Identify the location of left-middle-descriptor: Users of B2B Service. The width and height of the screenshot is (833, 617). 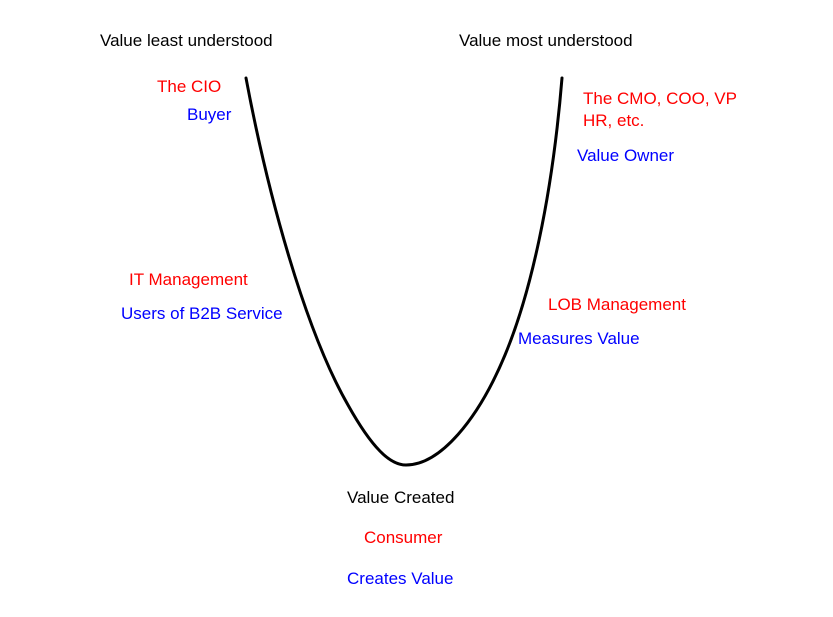
(202, 313).